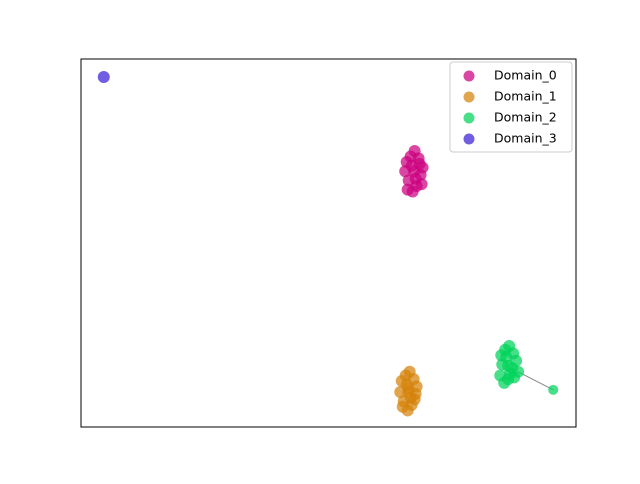  Describe the element at coordinates (535, 381) in the screenshot. I see `link-line` at that location.